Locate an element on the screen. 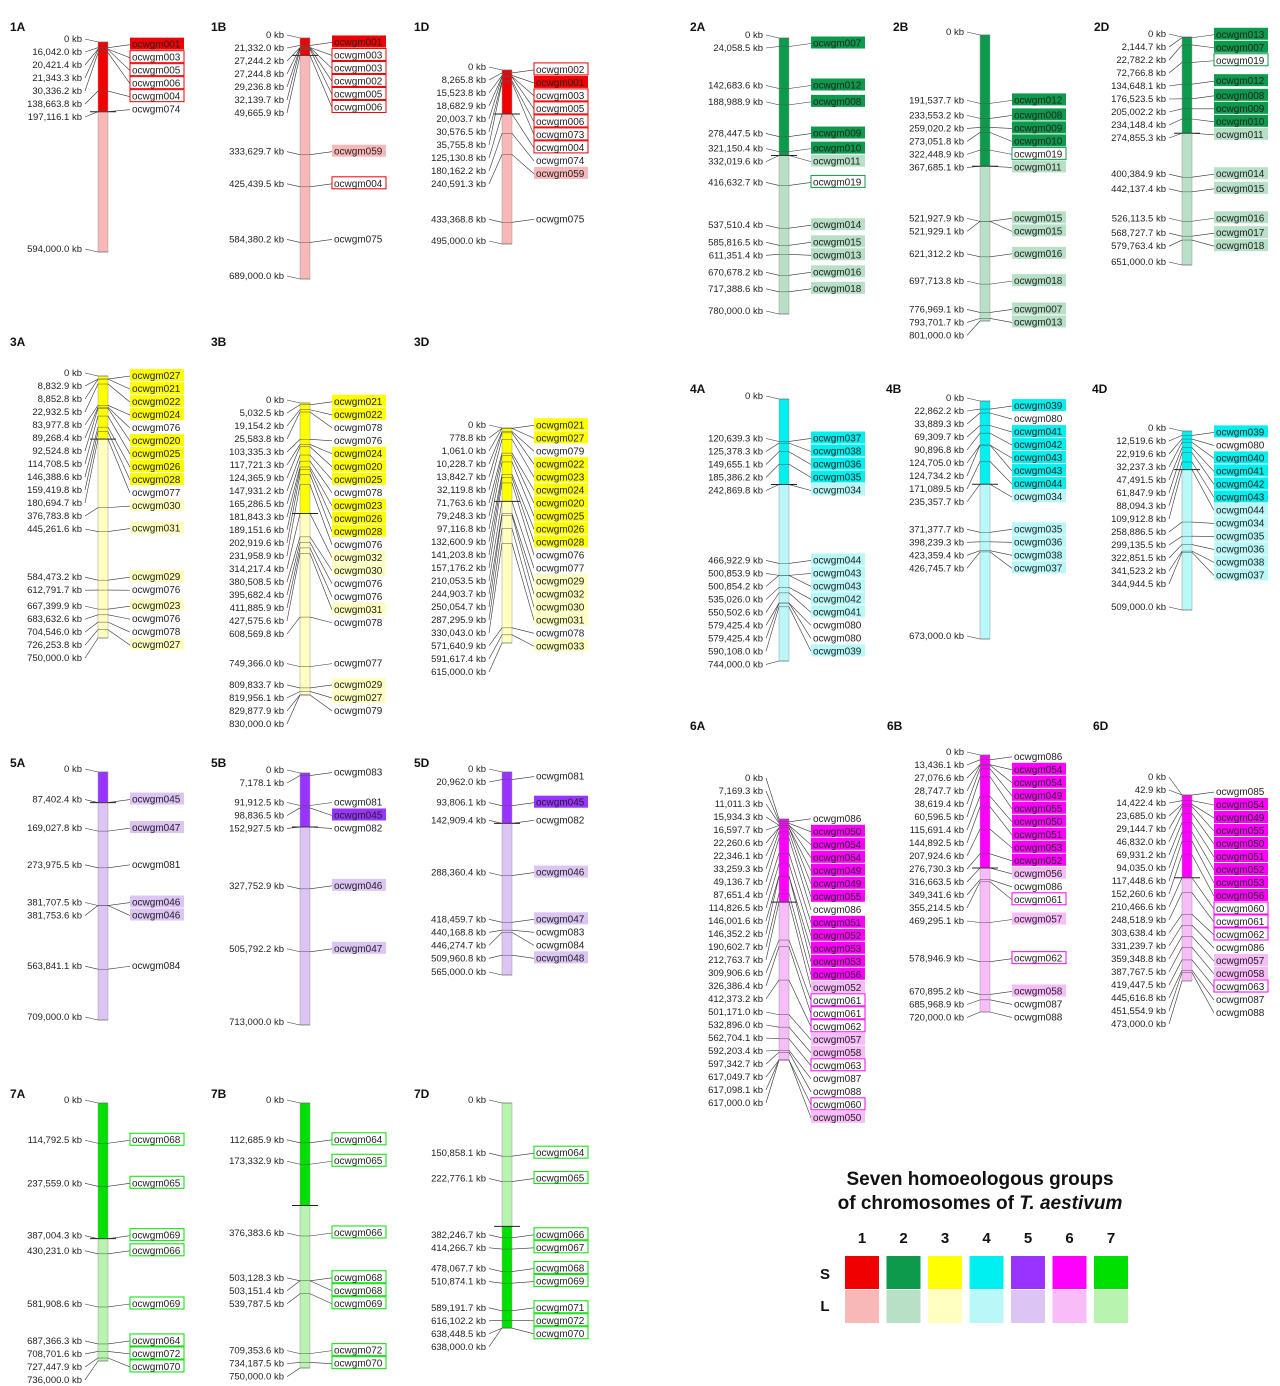 The image size is (1280, 1386). position-label: 697,713.8 kb is located at coordinates (936, 281).